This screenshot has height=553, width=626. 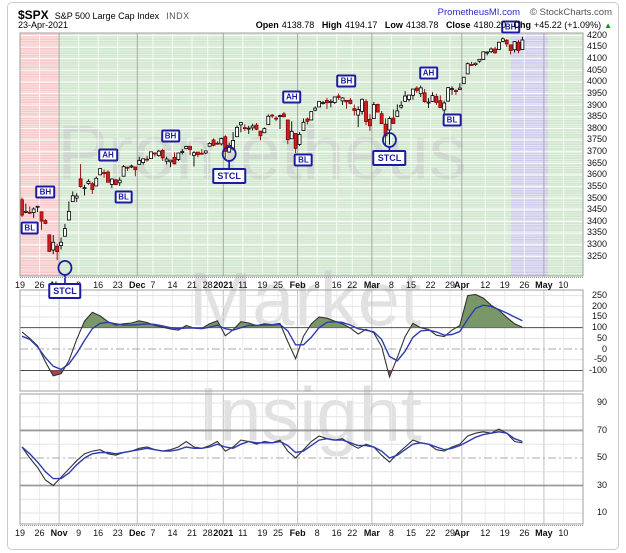 What do you see at coordinates (430, 285) in the screenshot?
I see `date-tick-label: 22` at bounding box center [430, 285].